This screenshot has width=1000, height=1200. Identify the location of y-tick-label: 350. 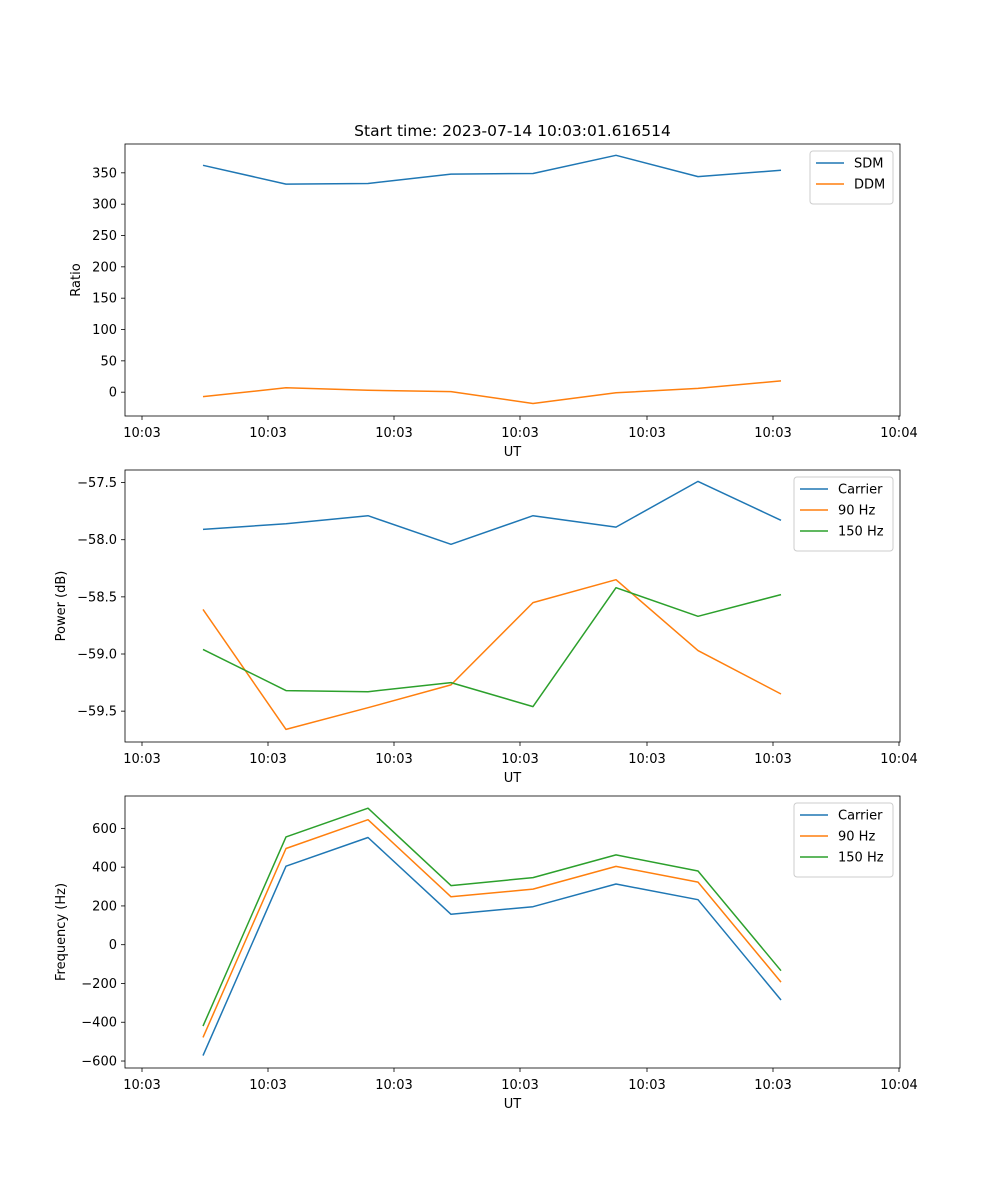
(104, 173).